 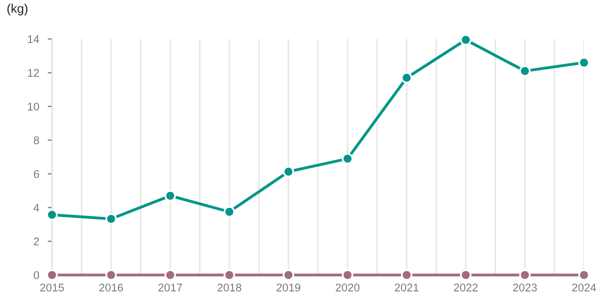 What do you see at coordinates (37, 174) in the screenshot?
I see `y-tick-label: 6` at bounding box center [37, 174].